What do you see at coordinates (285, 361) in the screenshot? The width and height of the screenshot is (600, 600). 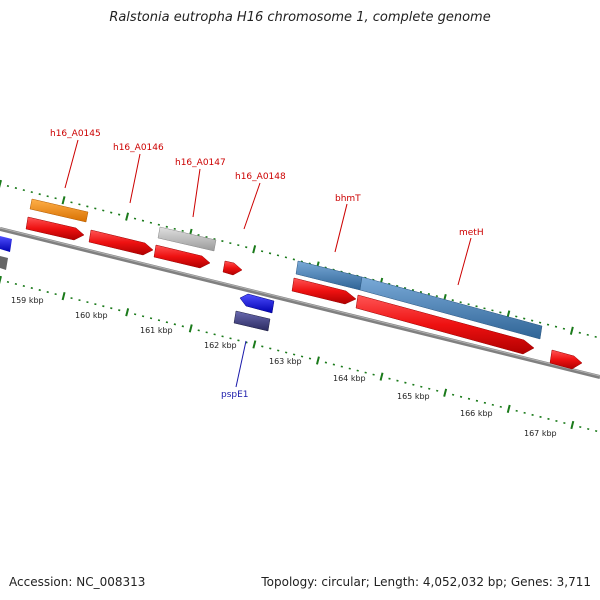 I see `scale-label-163: 163 kbp` at bounding box center [285, 361].